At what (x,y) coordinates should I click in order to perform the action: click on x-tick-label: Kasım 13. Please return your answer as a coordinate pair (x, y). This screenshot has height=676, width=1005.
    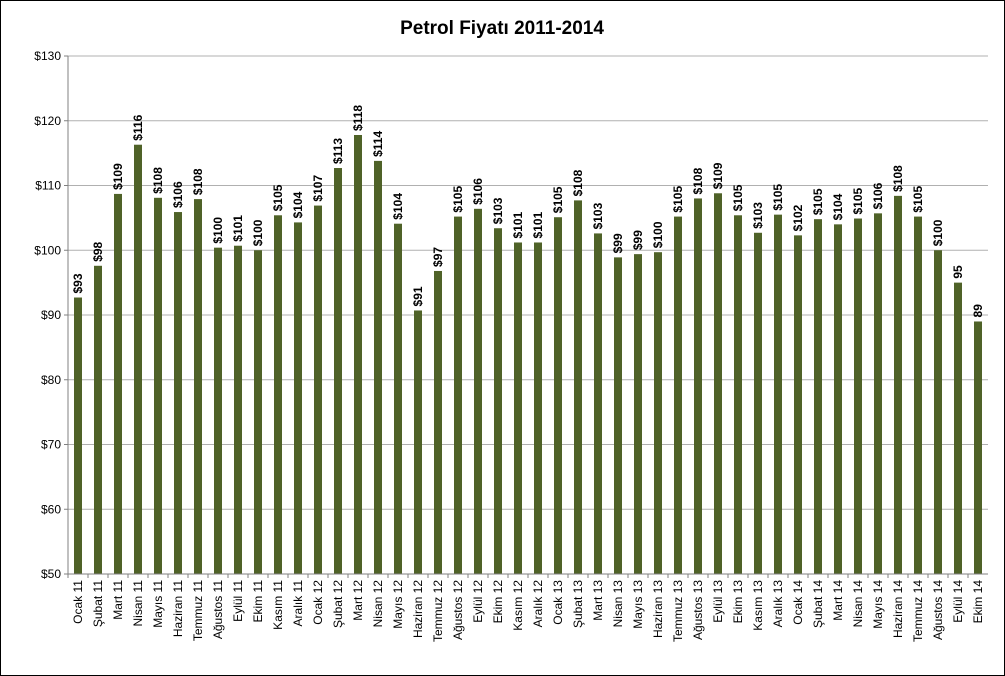
    Looking at the image, I should click on (758, 605).